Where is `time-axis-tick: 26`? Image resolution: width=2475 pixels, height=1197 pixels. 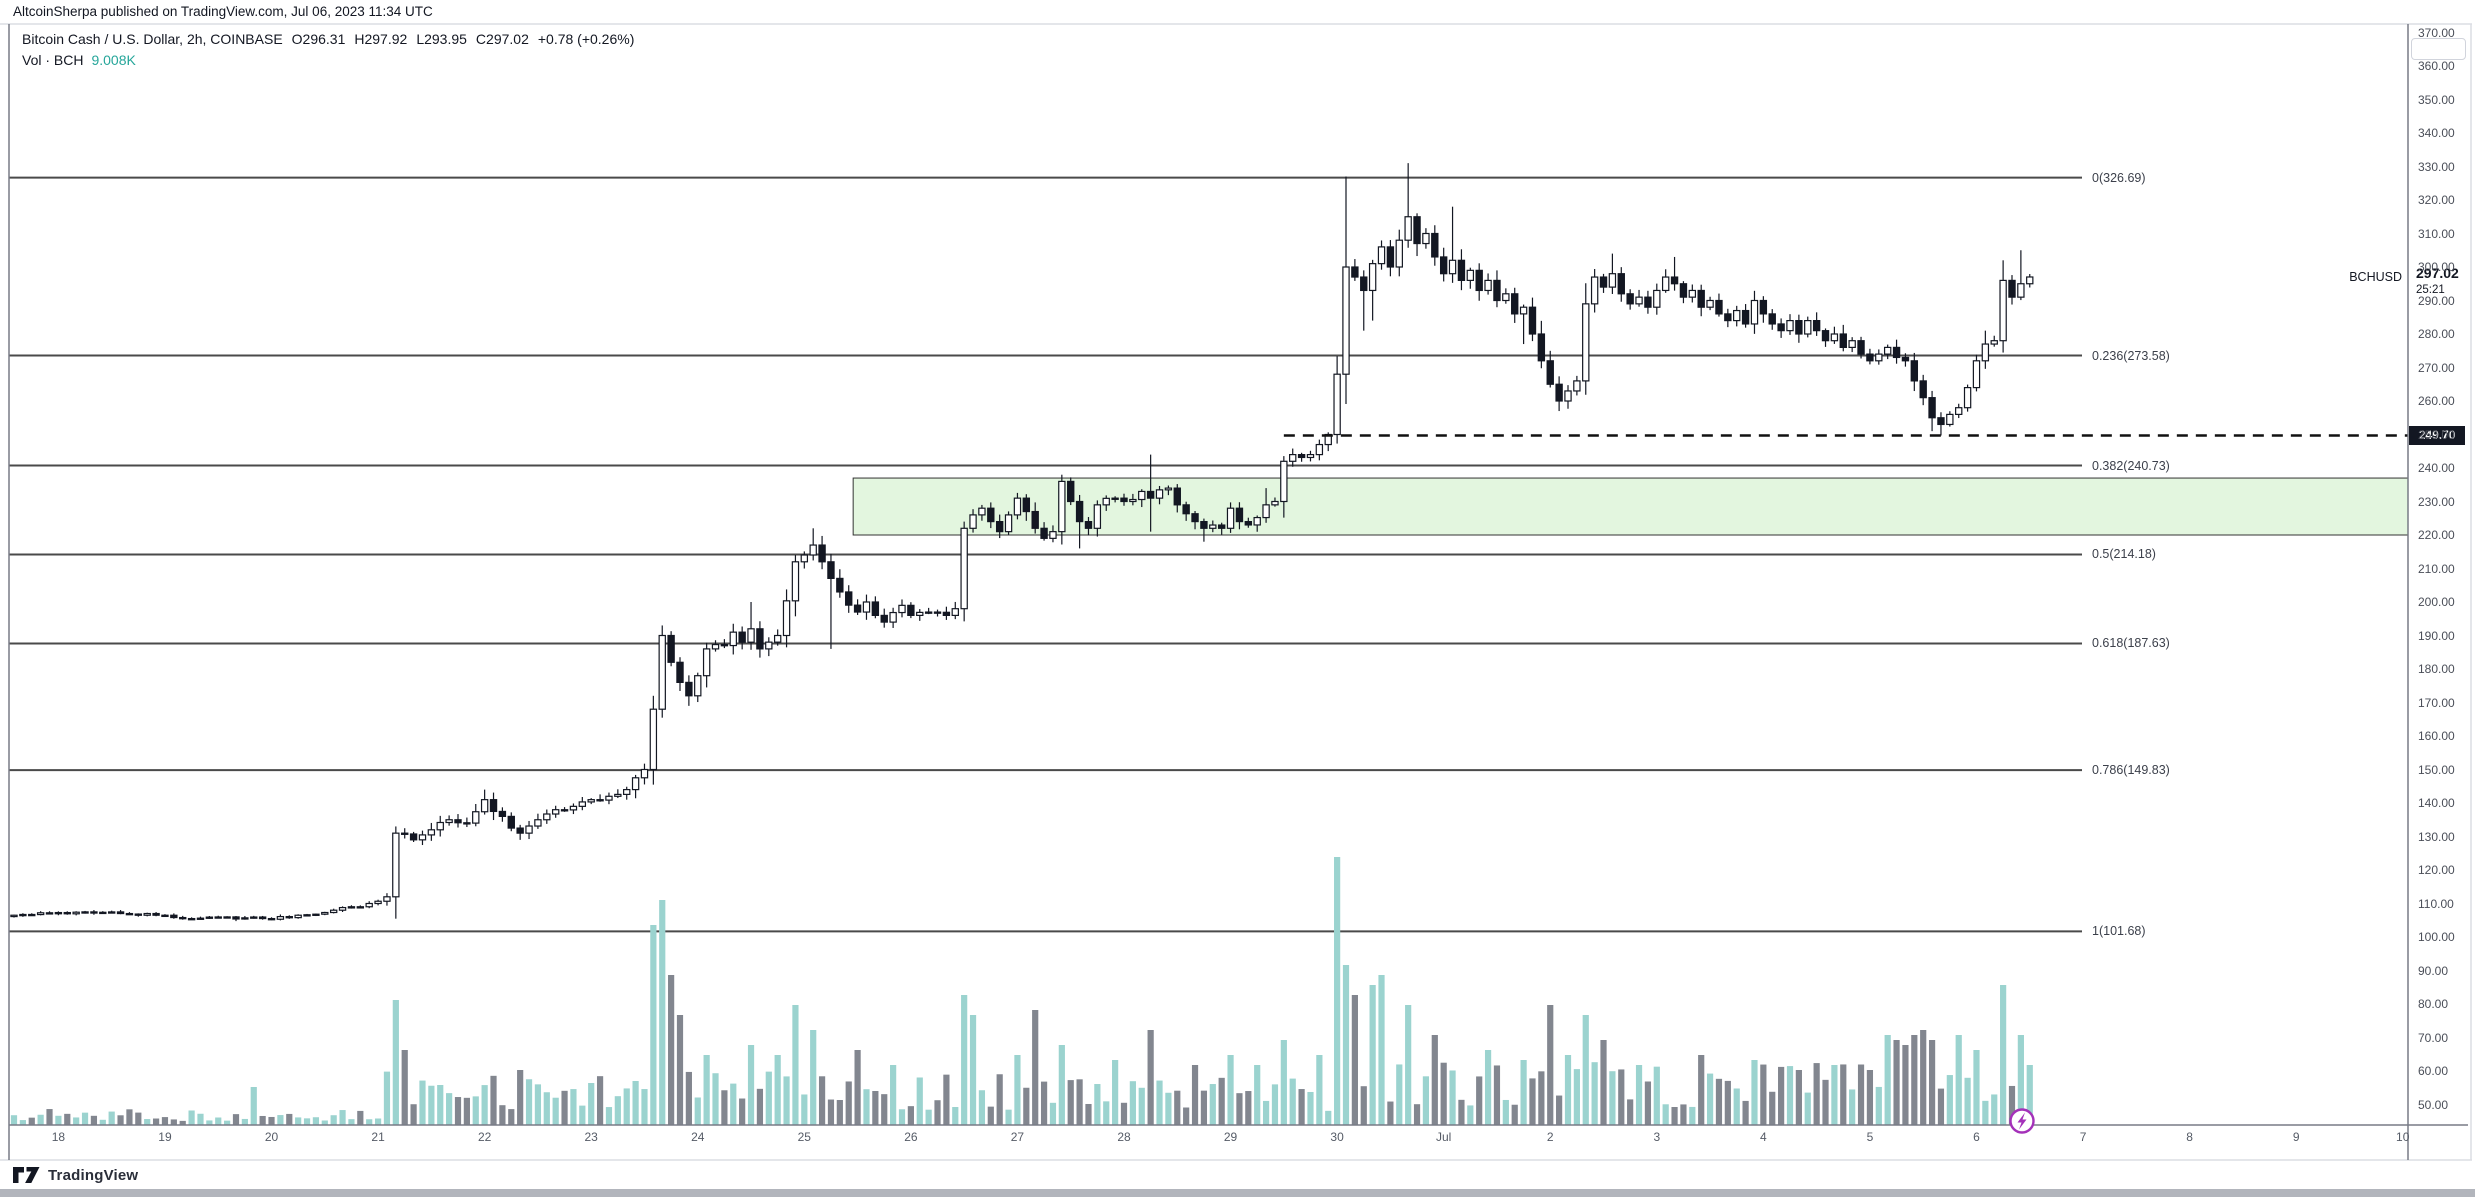
time-axis-tick: 26 is located at coordinates (911, 1137).